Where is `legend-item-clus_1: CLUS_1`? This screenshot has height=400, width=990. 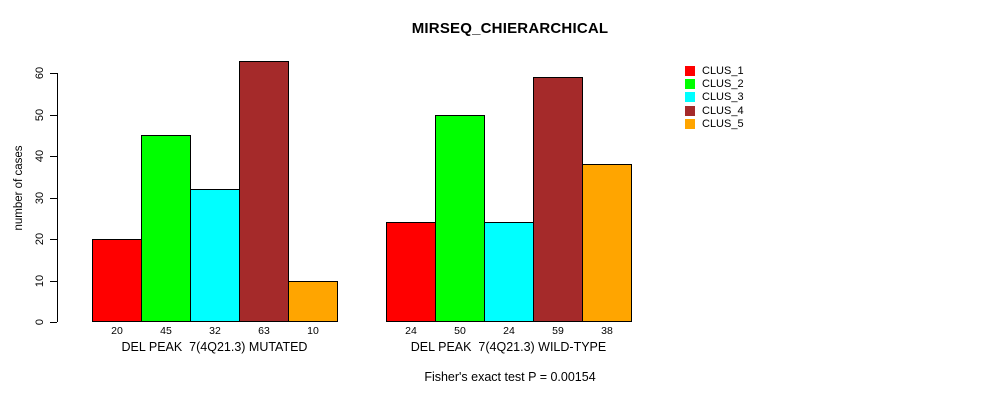
legend-item-clus_1: CLUS_1 is located at coordinates (714, 70).